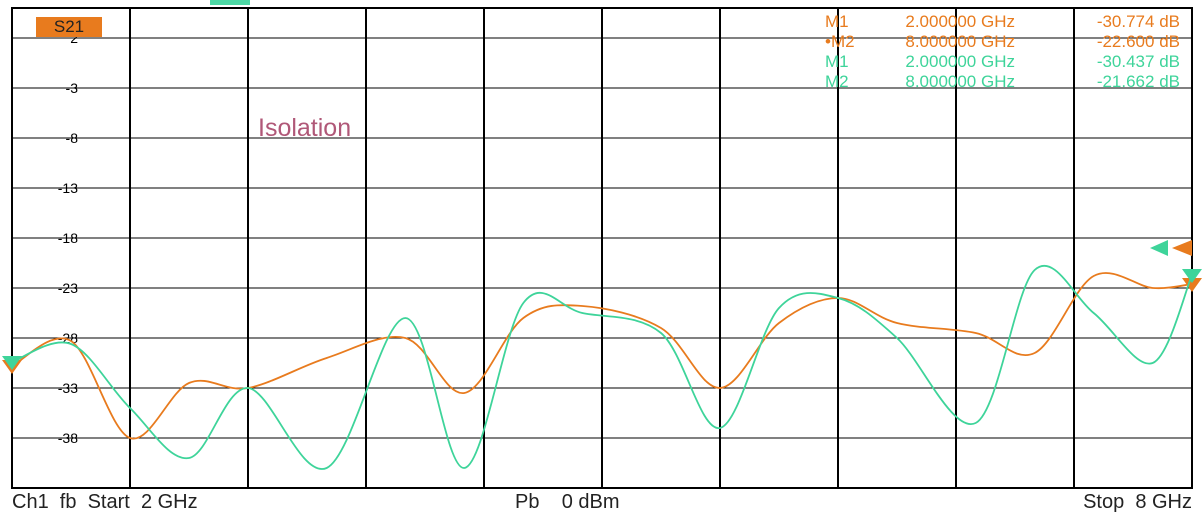  Describe the element at coordinates (105, 502) in the screenshot. I see `channel-start-label: Ch1 fb Start 2 GHz` at that location.